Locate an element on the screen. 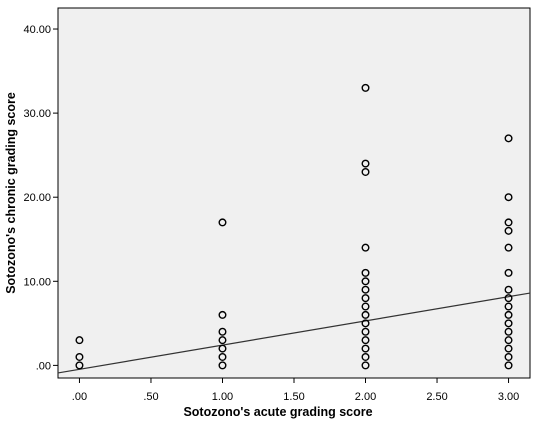  y-tick-label: 20.00 is located at coordinates (37, 198).